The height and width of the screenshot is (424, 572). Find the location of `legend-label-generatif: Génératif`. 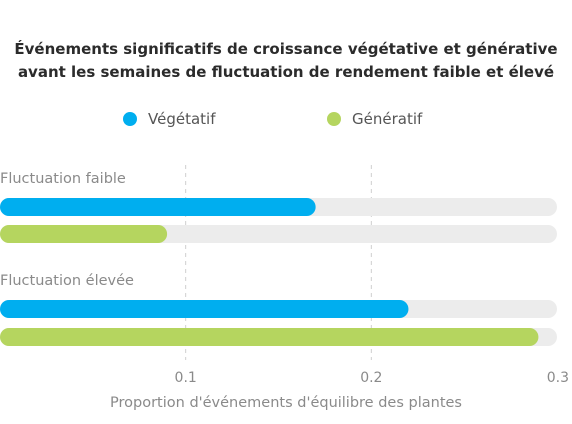

legend-label-generatif: Génératif is located at coordinates (387, 119).